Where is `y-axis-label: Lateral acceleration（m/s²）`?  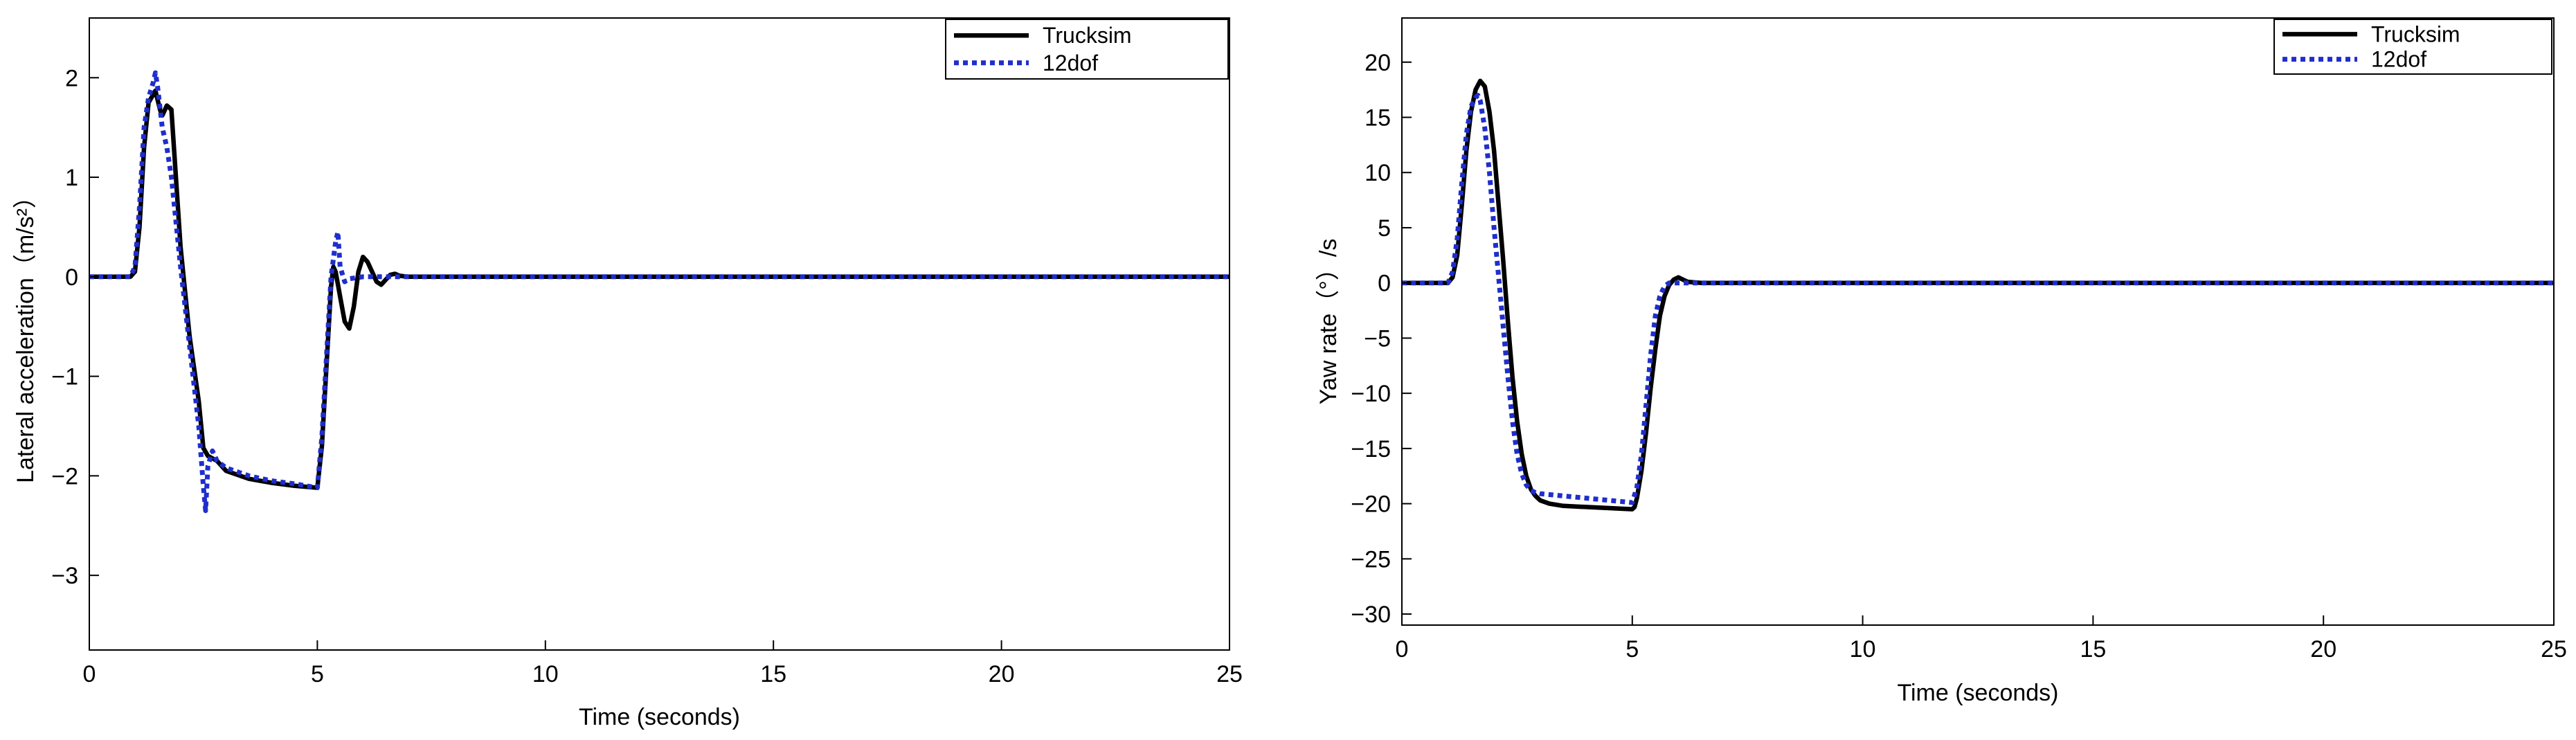 y-axis-label: Lateral acceleration（m/s²） is located at coordinates (26, 334).